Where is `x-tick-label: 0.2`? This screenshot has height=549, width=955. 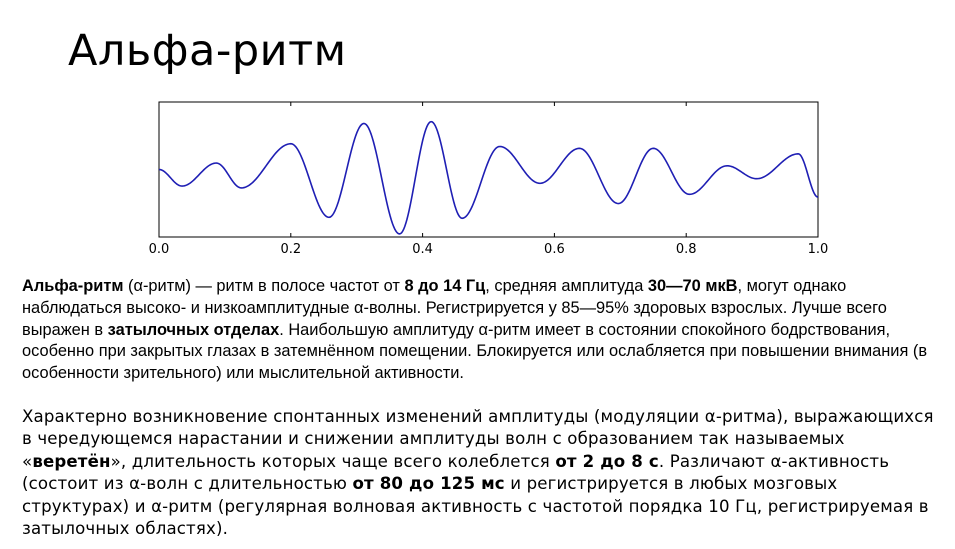
x-tick-label: 0.2 is located at coordinates (290, 249).